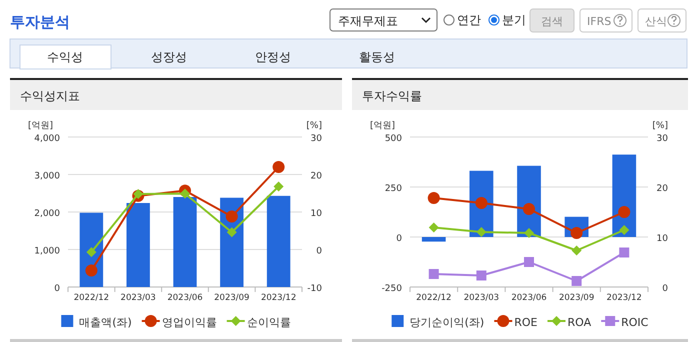 This screenshot has width=697, height=342. Describe the element at coordinates (552, 21) in the screenshot. I see `text: 검색` at that location.